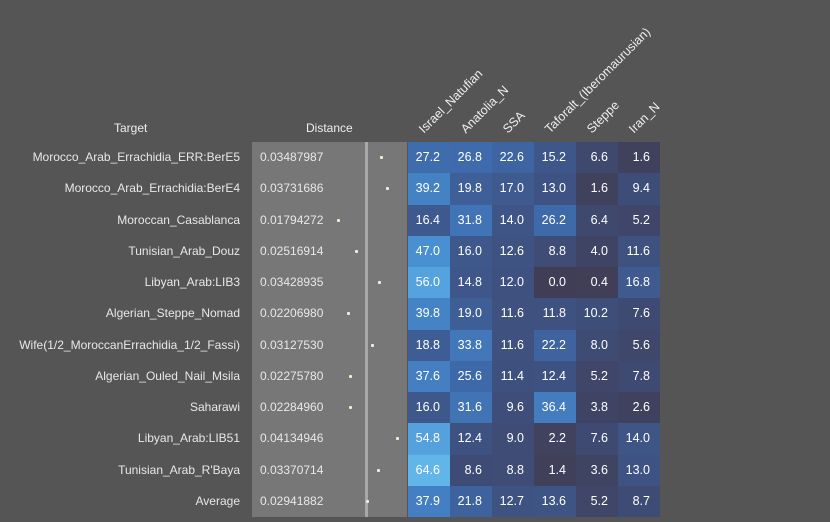 This screenshot has width=830, height=522. I want to click on heatmap-cell: 6.4, so click(597, 220).